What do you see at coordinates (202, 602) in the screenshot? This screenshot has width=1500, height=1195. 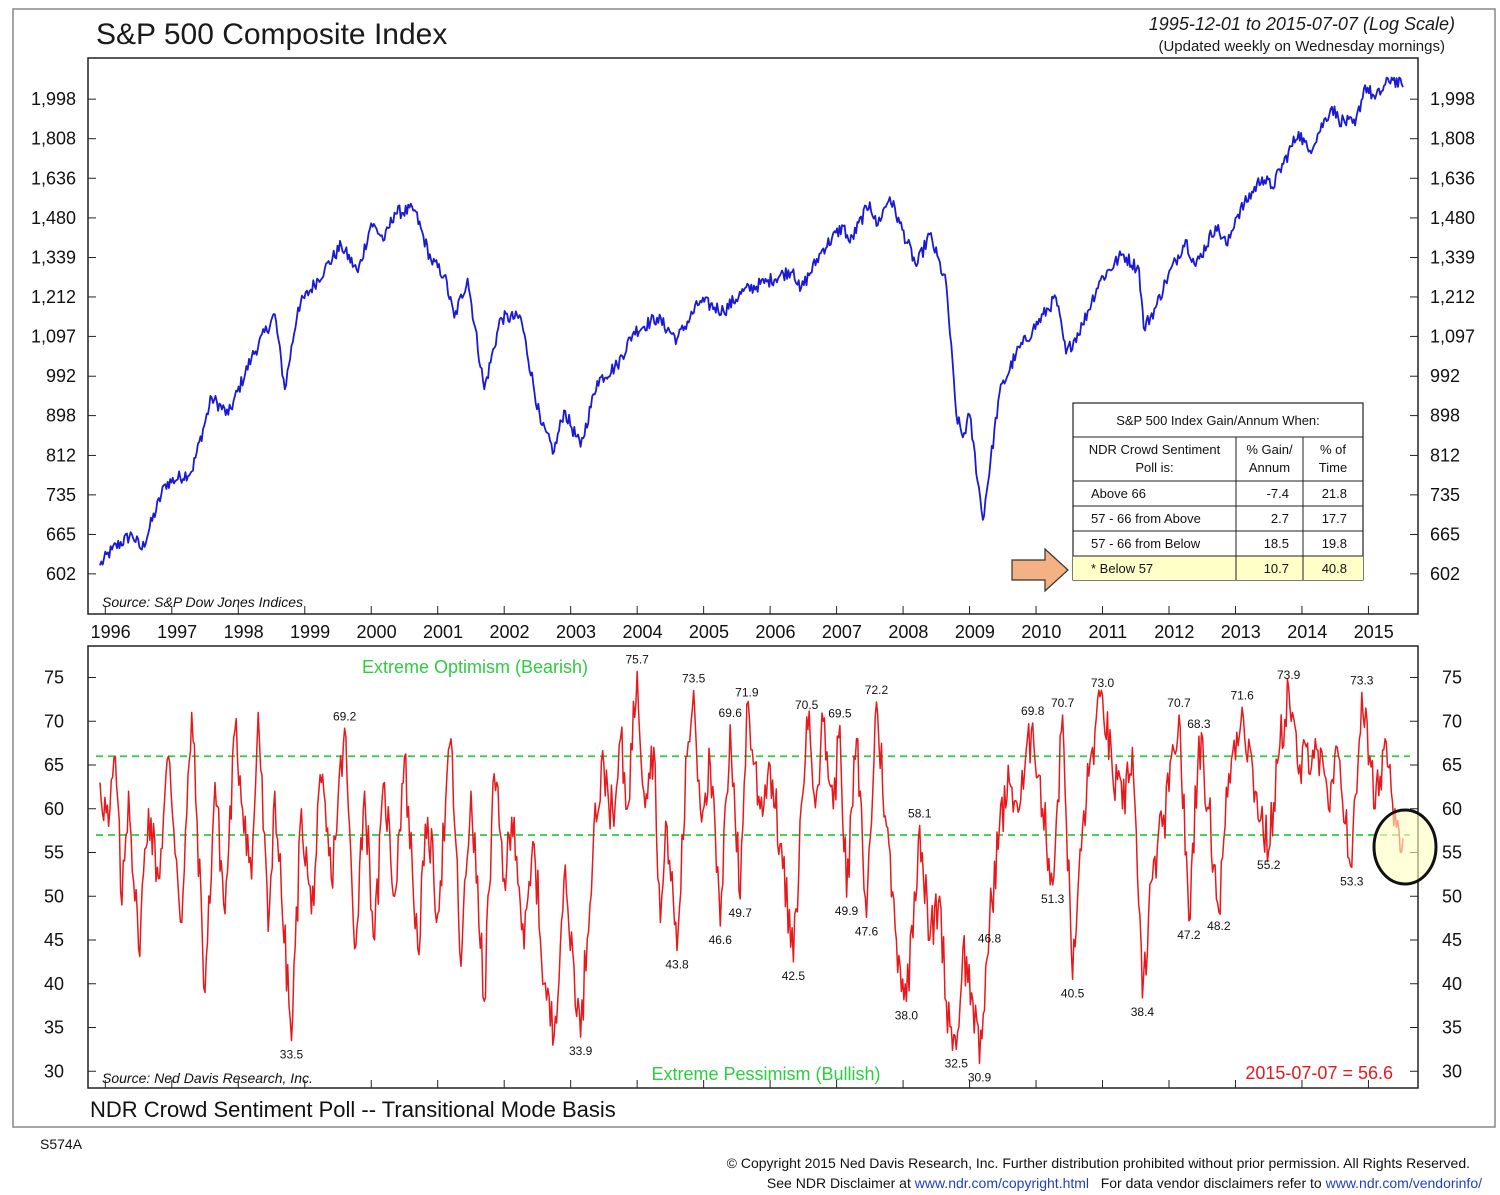 I see `top-source: Source: S&P Dow Jones Indices` at bounding box center [202, 602].